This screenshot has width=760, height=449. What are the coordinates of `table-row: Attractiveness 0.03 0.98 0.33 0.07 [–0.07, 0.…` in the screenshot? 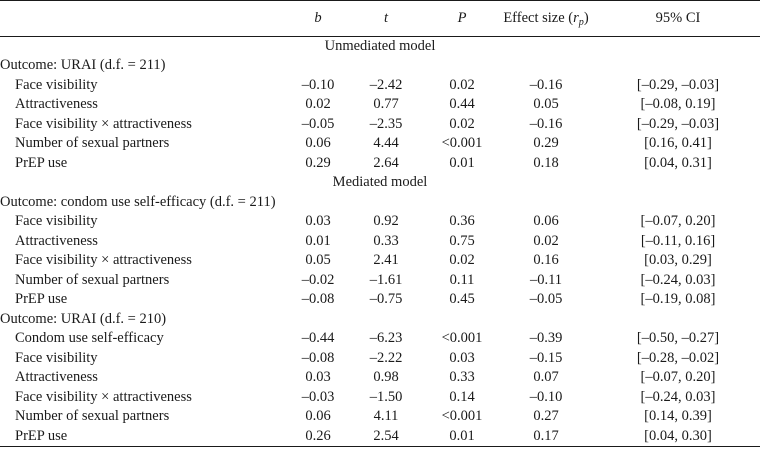 It's located at (380, 378).